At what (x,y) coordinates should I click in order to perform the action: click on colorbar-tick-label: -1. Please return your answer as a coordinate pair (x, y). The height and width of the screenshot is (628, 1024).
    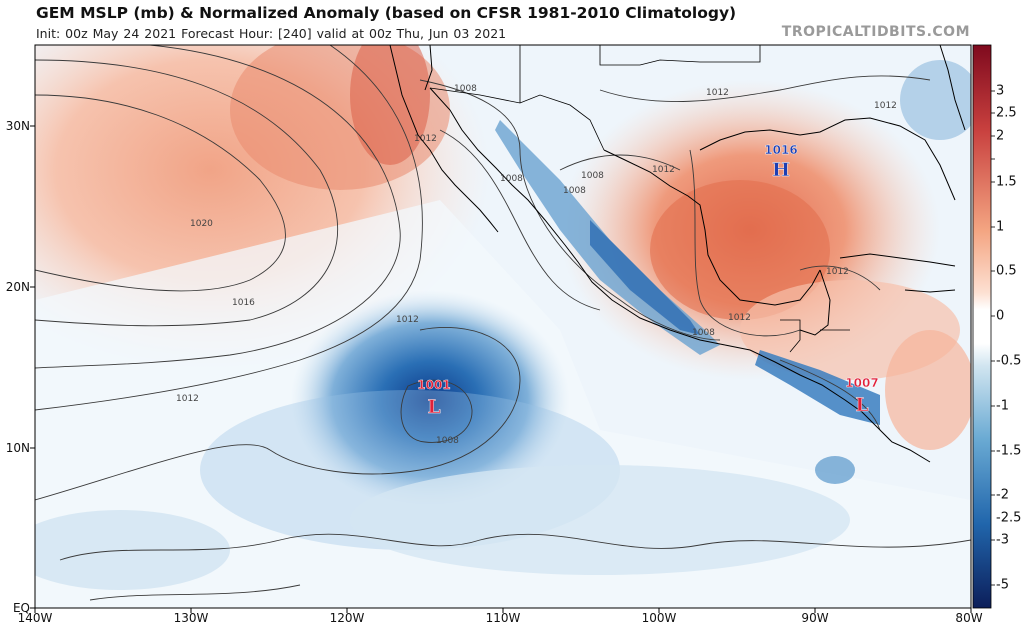
    Looking at the image, I should click on (1002, 406).